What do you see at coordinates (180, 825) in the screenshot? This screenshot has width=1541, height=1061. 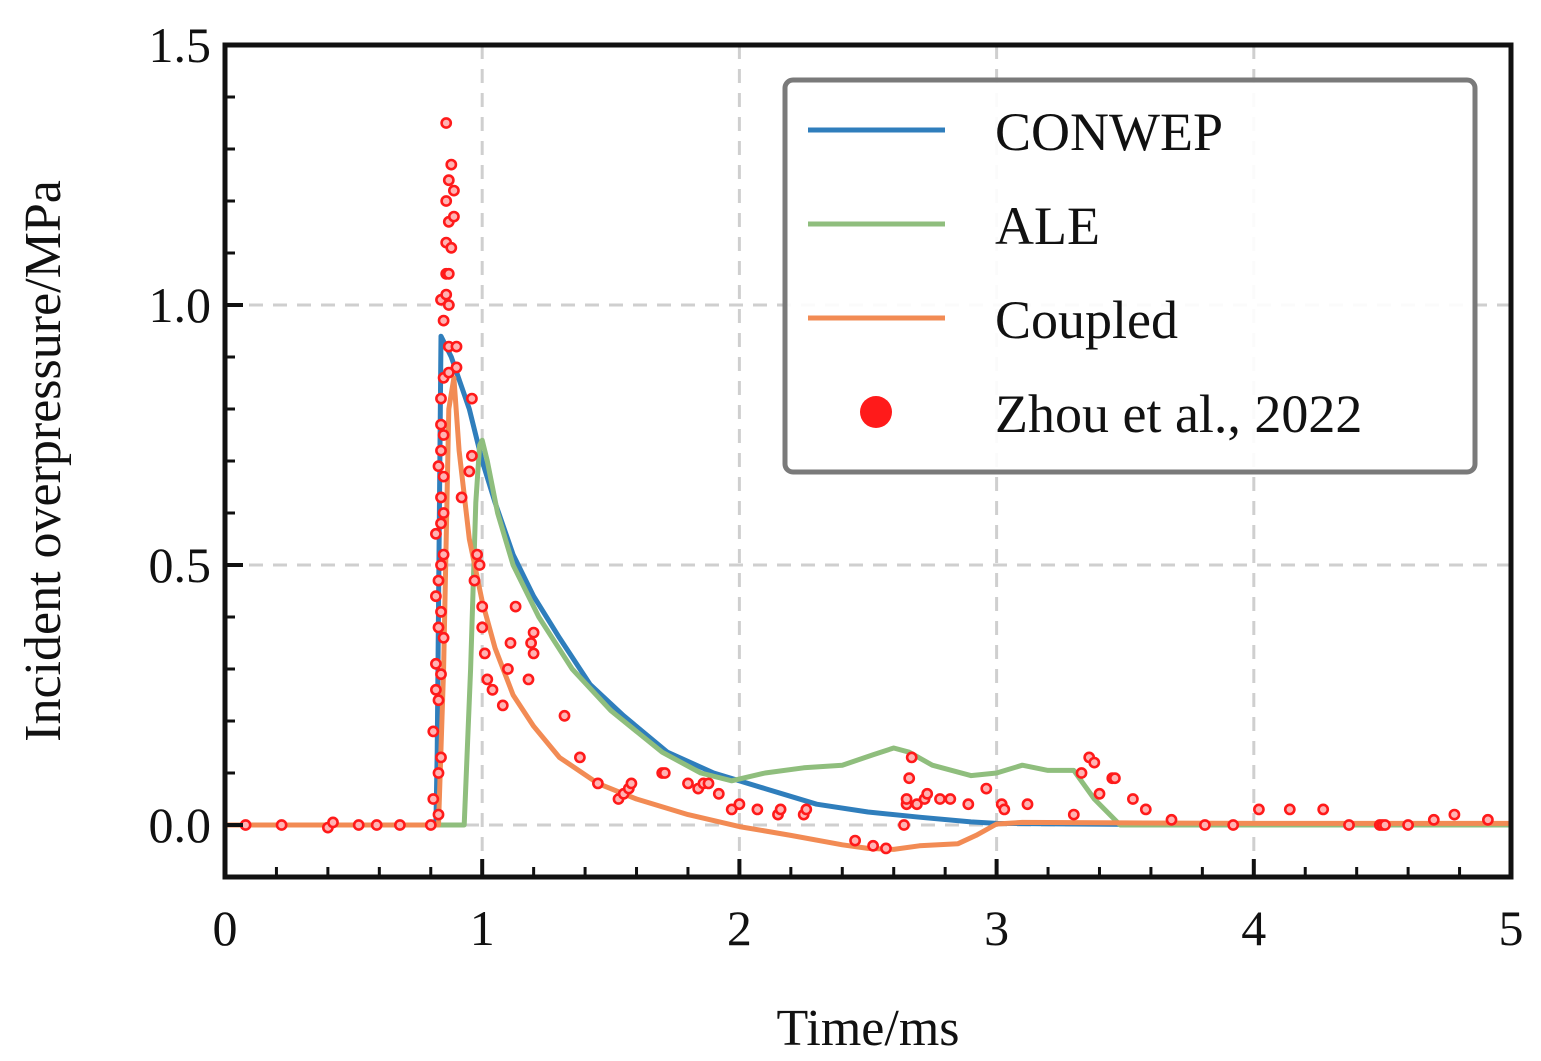 I see `y-tick-label: 0.0` at bounding box center [180, 825].